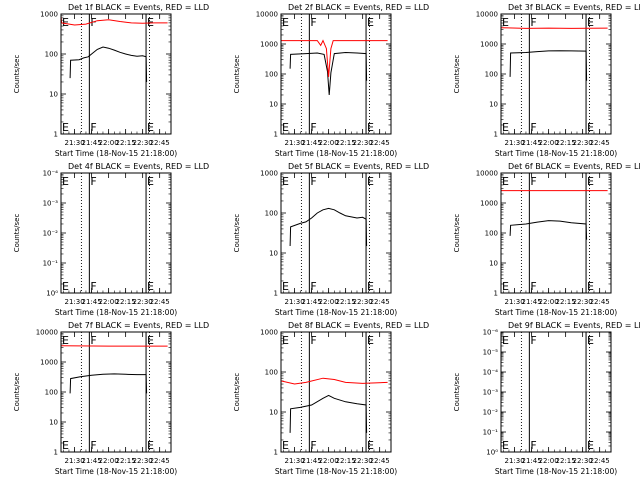 This screenshot has height=480, width=640. What do you see at coordinates (574, 325) in the screenshot?
I see `panel-title: Det 9f BLACK = Events, RED = LLD` at bounding box center [574, 325].